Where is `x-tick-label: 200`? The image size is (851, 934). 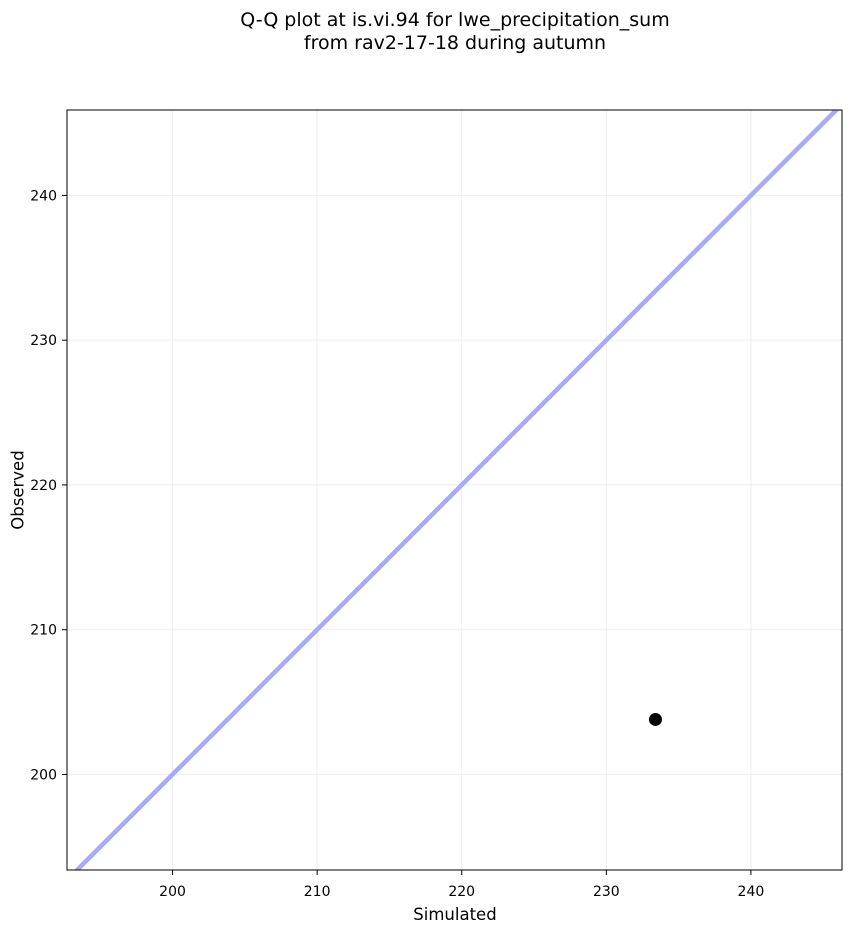 x-tick-label: 200 is located at coordinates (172, 892).